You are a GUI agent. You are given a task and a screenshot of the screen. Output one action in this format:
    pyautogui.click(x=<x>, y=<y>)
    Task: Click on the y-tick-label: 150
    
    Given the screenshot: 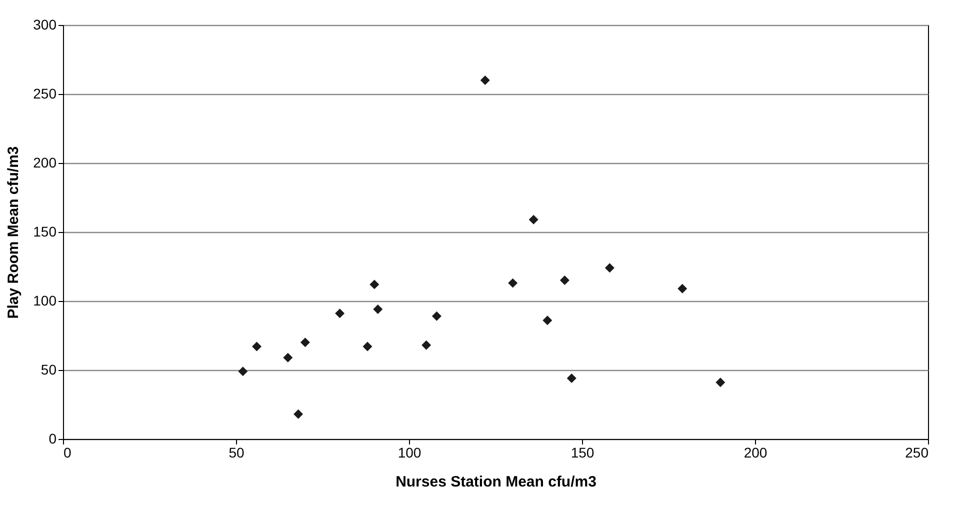 What is the action you would take?
    pyautogui.click(x=45, y=232)
    